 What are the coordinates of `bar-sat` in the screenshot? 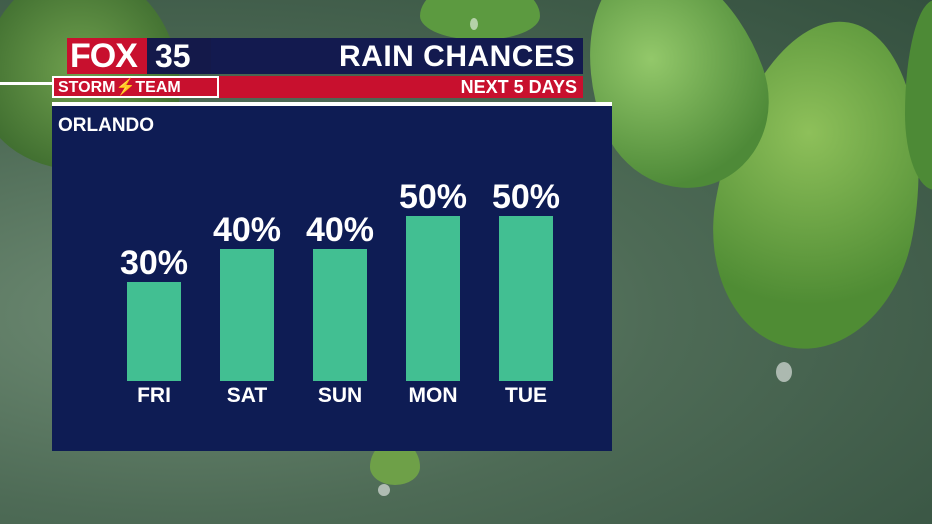 It's located at (247, 315).